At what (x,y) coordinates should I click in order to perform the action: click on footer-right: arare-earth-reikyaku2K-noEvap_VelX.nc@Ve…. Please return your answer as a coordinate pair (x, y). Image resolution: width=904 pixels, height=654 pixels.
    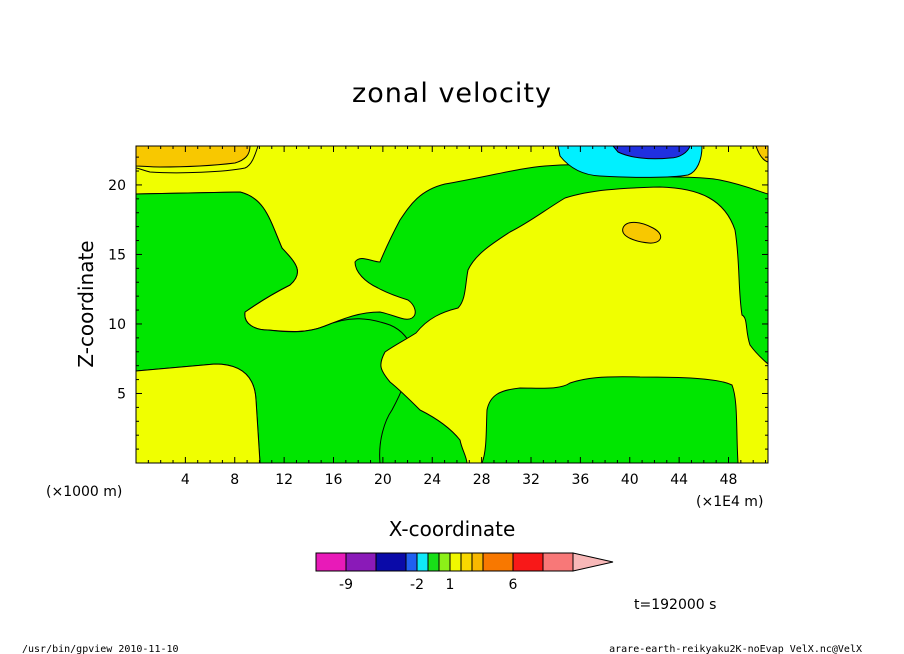
    Looking at the image, I should click on (735, 649).